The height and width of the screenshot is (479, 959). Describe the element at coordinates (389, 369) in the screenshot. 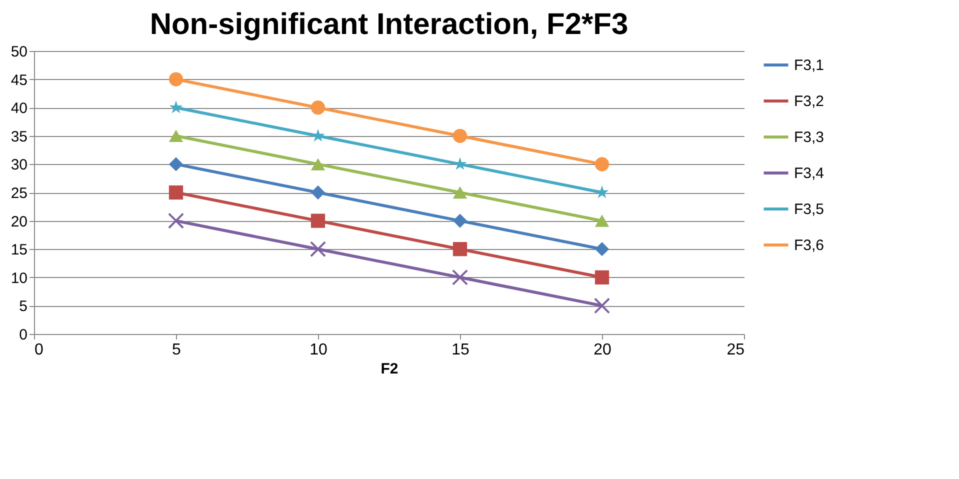

I see `x-axis-title: F2` at that location.